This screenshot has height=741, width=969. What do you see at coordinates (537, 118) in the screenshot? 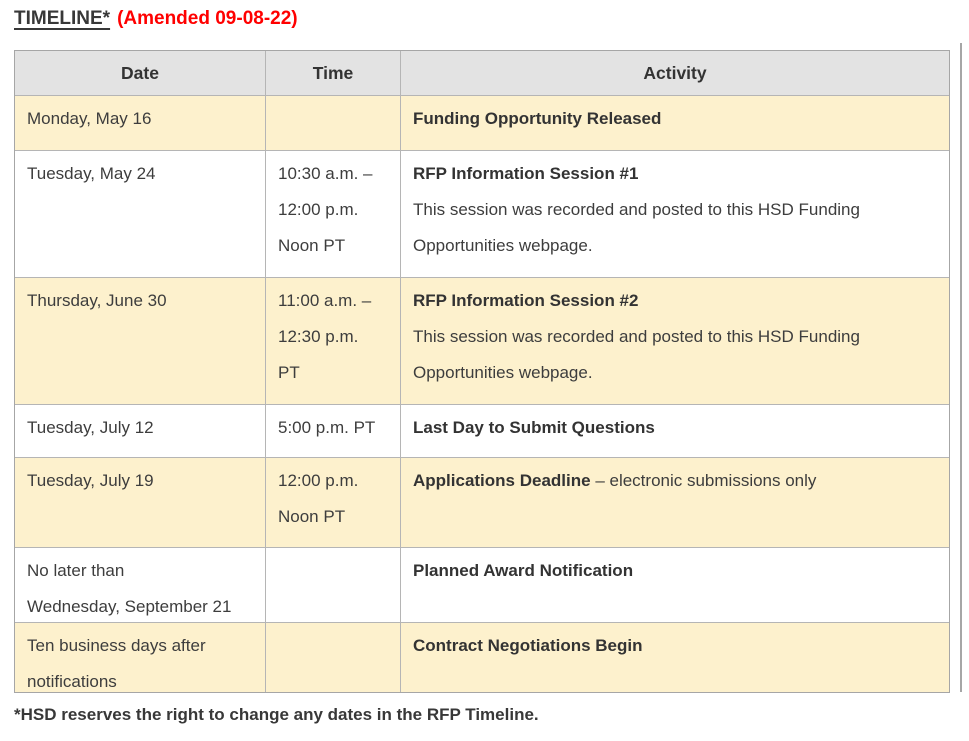
I see `activity-title: Funding Opportunity Released` at bounding box center [537, 118].